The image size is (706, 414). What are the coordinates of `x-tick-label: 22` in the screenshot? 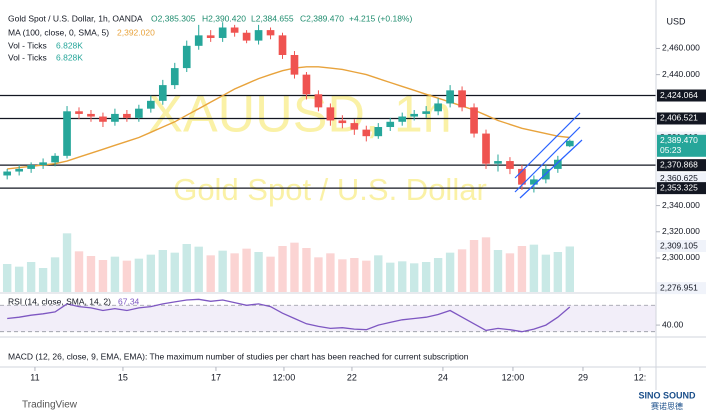 It's located at (352, 377).